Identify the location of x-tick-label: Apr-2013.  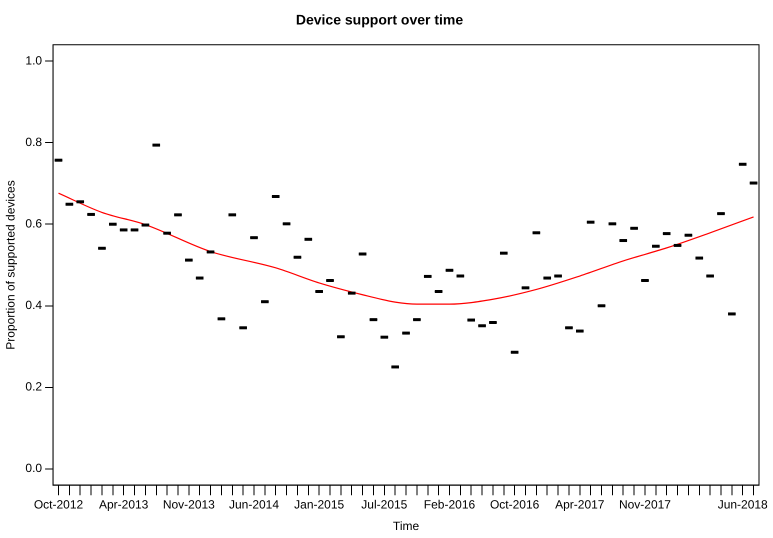
(123, 505).